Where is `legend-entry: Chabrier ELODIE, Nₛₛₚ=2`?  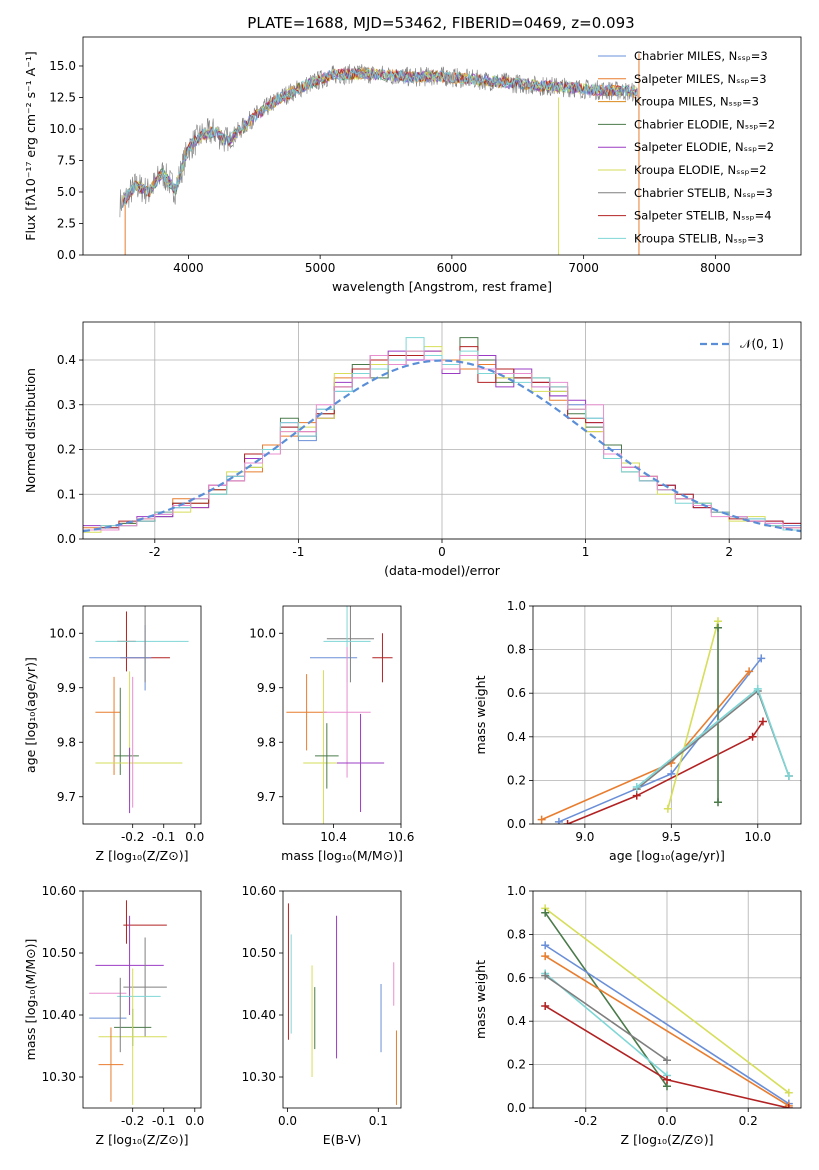
legend-entry: Chabrier ELODIE, Nₛₛₚ=2 is located at coordinates (704, 124).